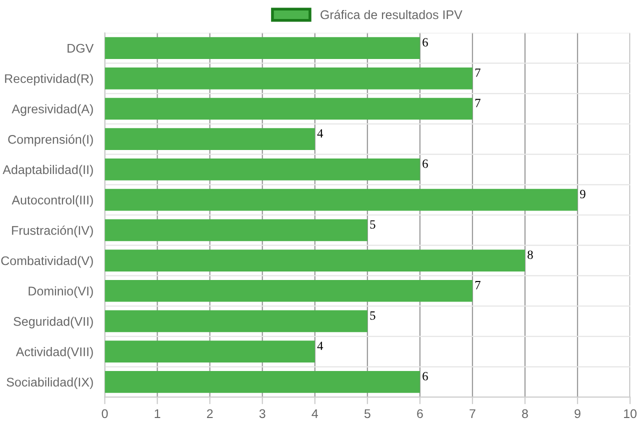  I want to click on y-tick-label: Adaptabilidad(II), so click(47, 170).